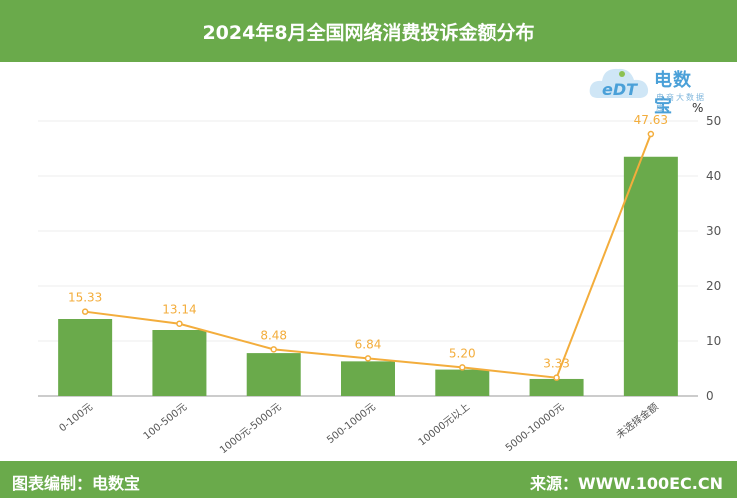 Image resolution: width=737 pixels, height=498 pixels. I want to click on cloud-logo-icon: eDT, so click(619, 83).